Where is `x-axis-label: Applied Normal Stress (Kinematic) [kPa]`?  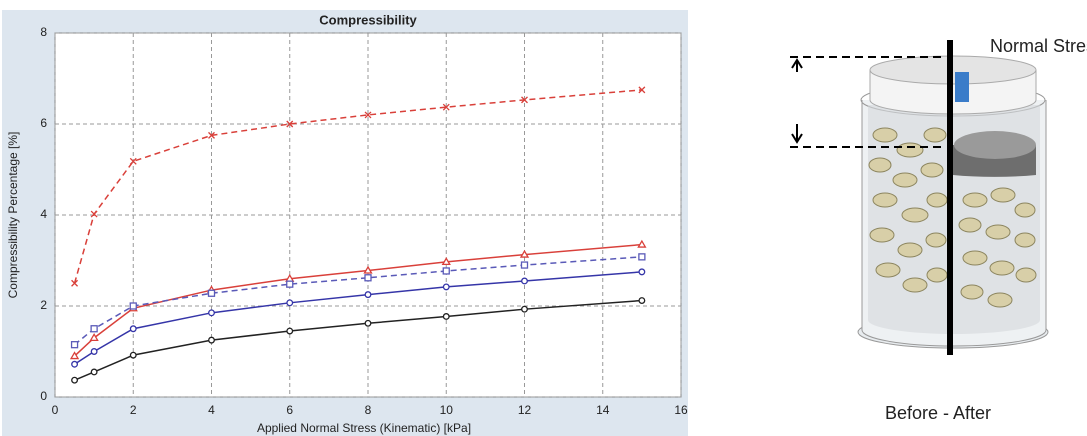
x-axis-label: Applied Normal Stress (Kinematic) [kPa] is located at coordinates (364, 428).